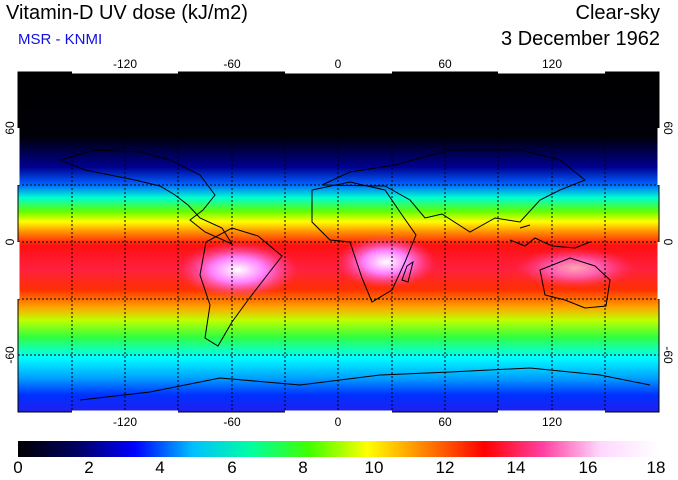 This screenshot has height=480, width=678. I want to click on lon-tick-top: 120, so click(552, 64).